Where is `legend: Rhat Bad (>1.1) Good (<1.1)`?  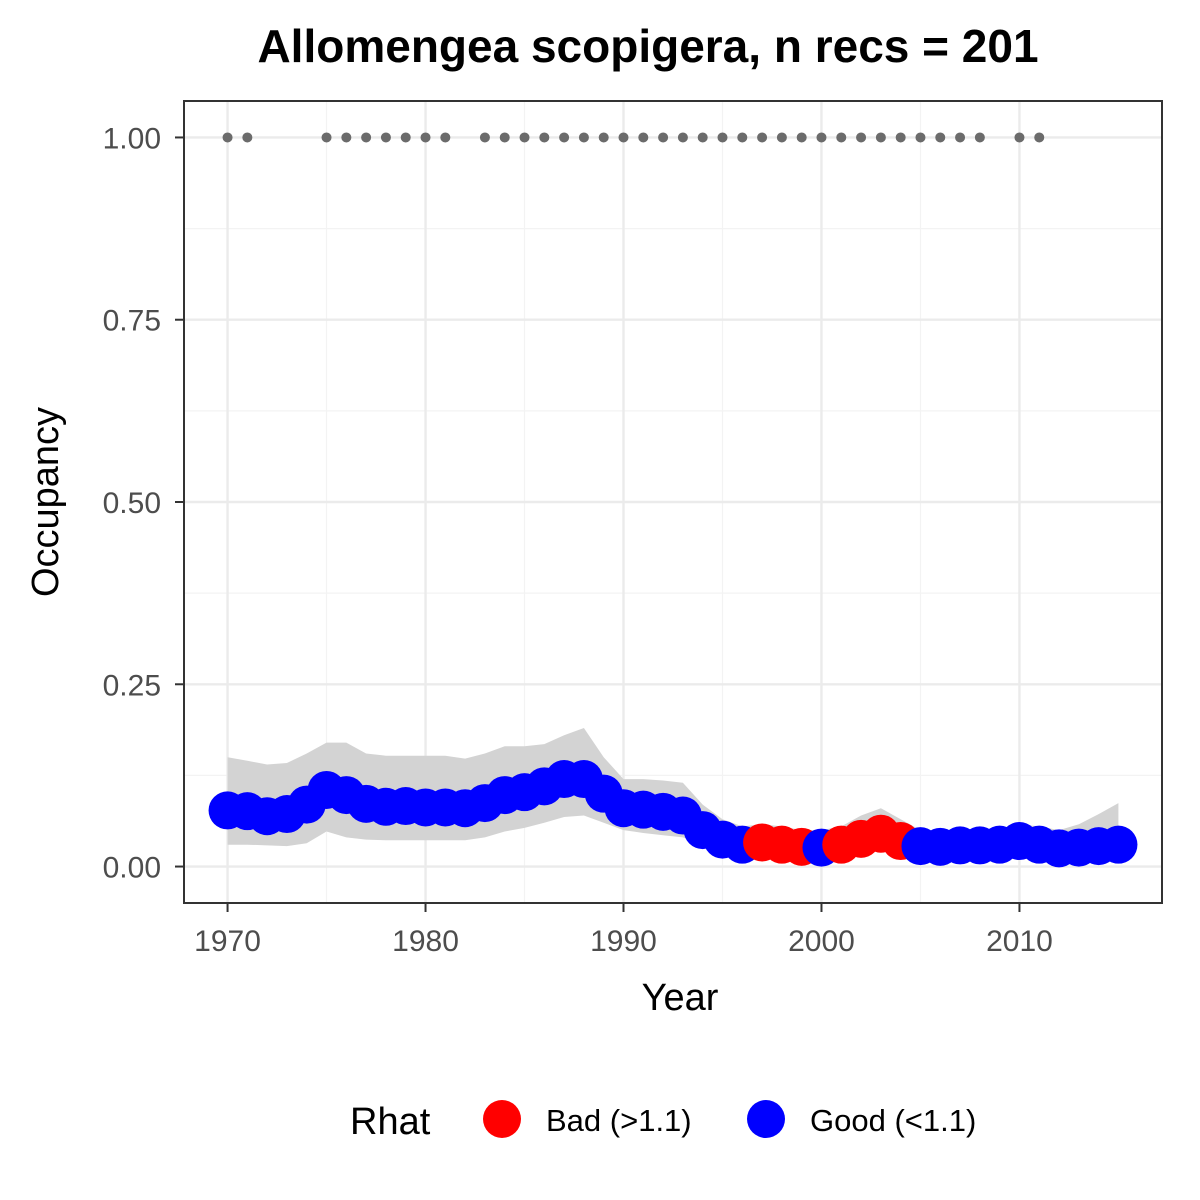 legend: Rhat Bad (>1.1) Good (<1.1) is located at coordinates (663, 1121).